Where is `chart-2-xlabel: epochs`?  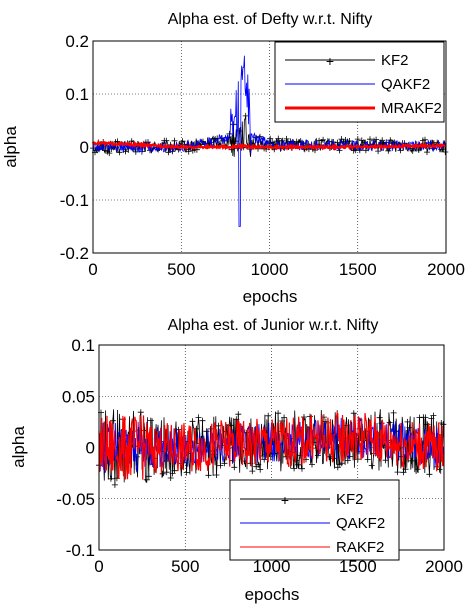 chart-2-xlabel: epochs is located at coordinates (272, 594).